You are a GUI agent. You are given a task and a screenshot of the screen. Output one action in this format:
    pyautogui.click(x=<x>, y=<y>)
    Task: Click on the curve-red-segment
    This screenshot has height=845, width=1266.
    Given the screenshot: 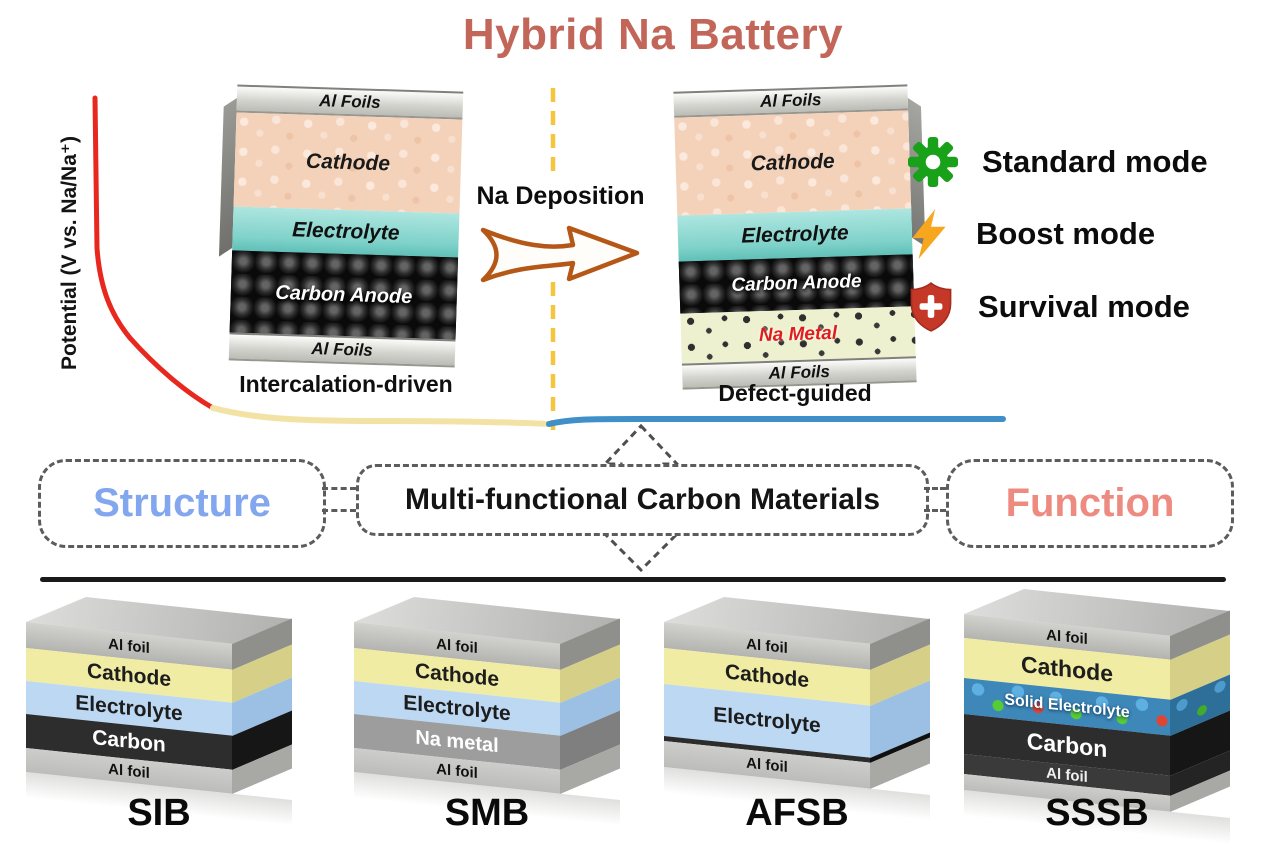 What is the action you would take?
    pyautogui.click(x=154, y=253)
    